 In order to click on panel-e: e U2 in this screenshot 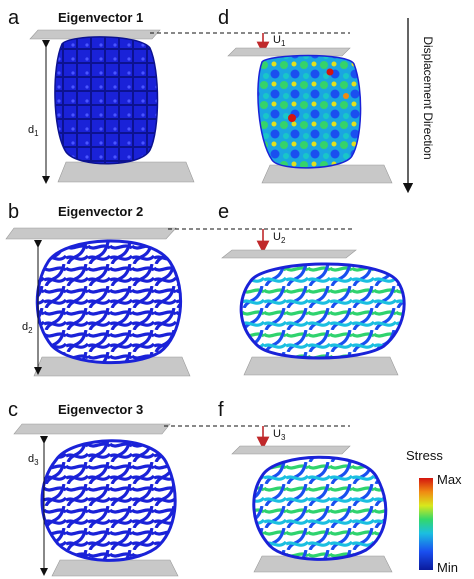, I will do `click(312, 288)`.